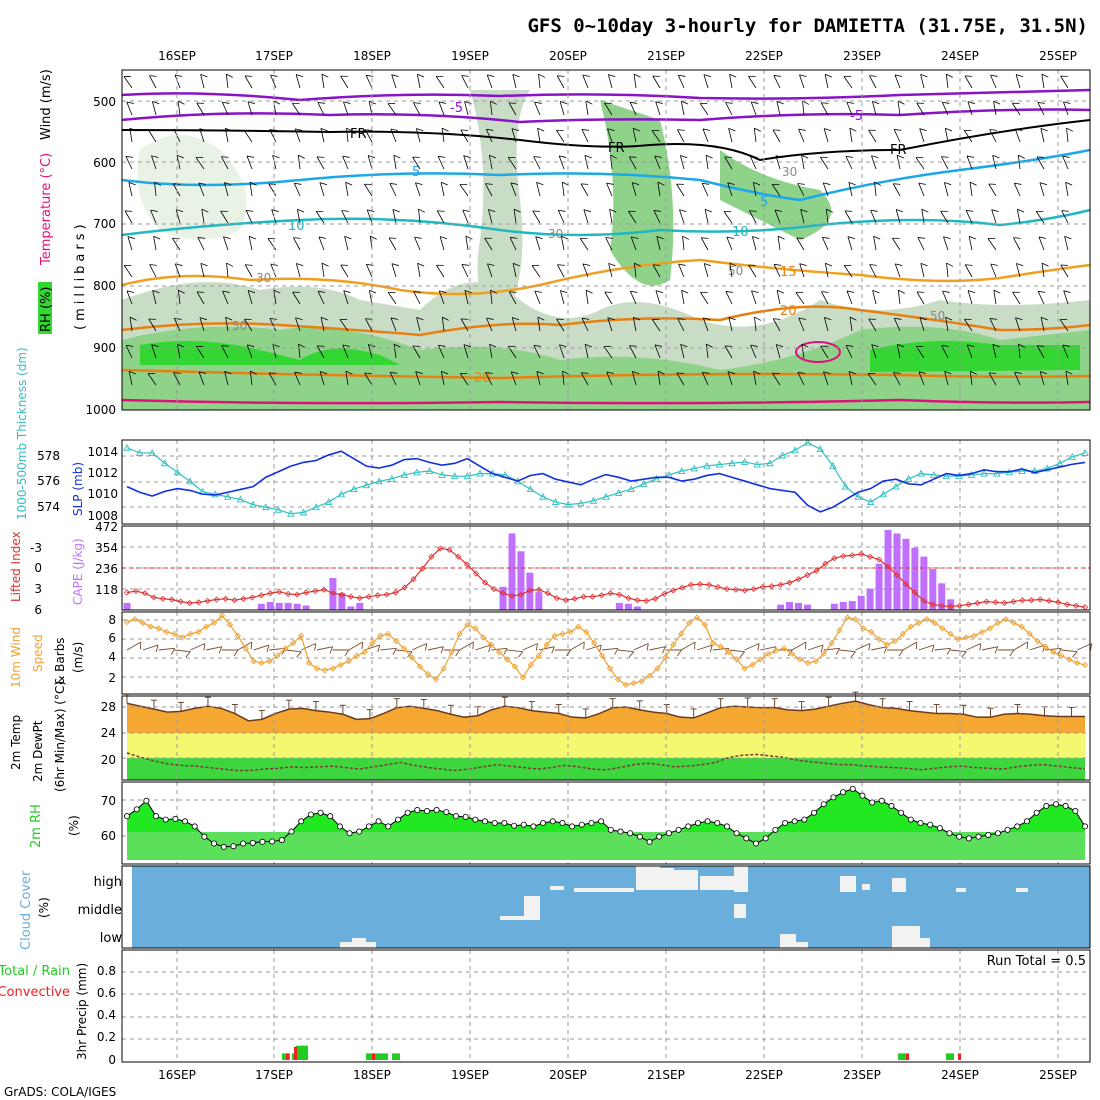  What do you see at coordinates (684, 907) in the screenshot?
I see `cloud-cover-blocks` at bounding box center [684, 907].